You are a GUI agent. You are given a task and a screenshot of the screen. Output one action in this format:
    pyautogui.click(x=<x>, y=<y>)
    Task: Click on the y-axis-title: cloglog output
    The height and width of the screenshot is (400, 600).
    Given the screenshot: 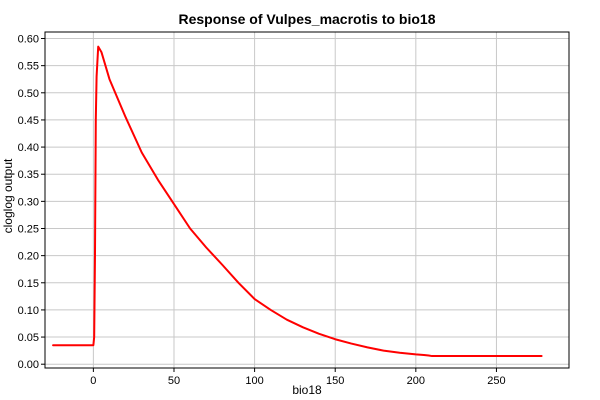 What is the action you would take?
    pyautogui.click(x=8, y=195)
    